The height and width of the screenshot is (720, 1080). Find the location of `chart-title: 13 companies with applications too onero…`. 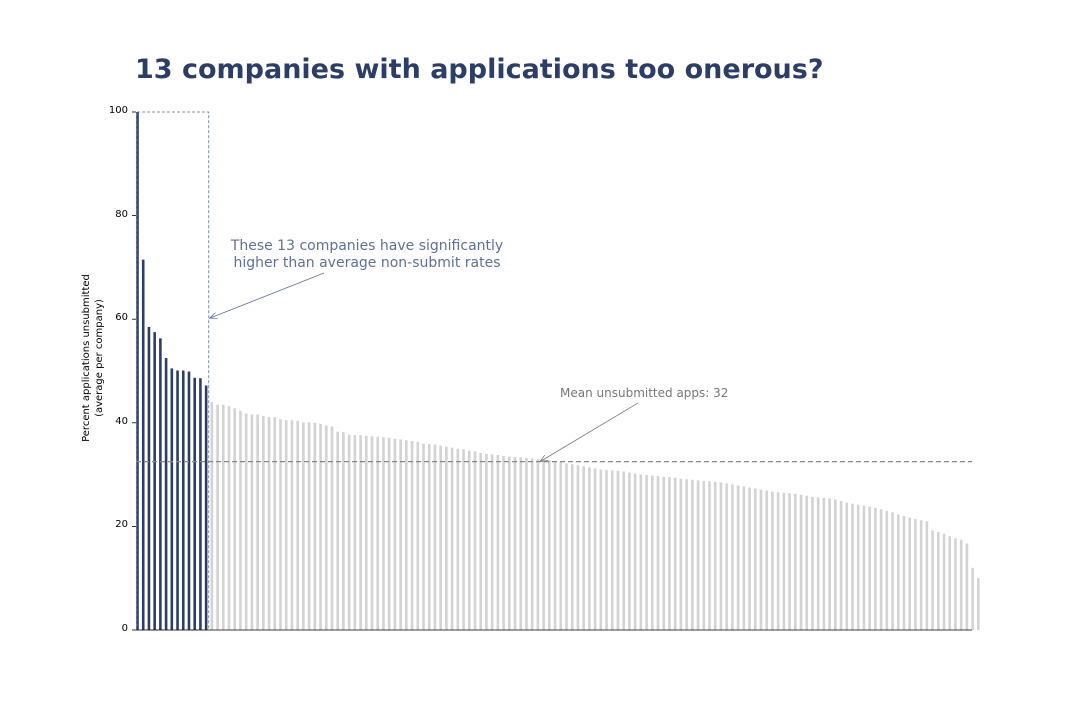

chart-title: 13 companies with applications too onero… is located at coordinates (479, 69).